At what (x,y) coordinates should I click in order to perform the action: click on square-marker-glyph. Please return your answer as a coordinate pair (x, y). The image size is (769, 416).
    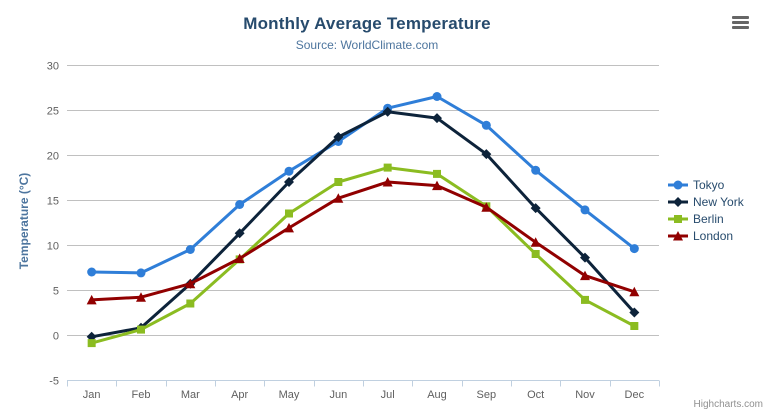
    Looking at the image, I should click on (678, 218).